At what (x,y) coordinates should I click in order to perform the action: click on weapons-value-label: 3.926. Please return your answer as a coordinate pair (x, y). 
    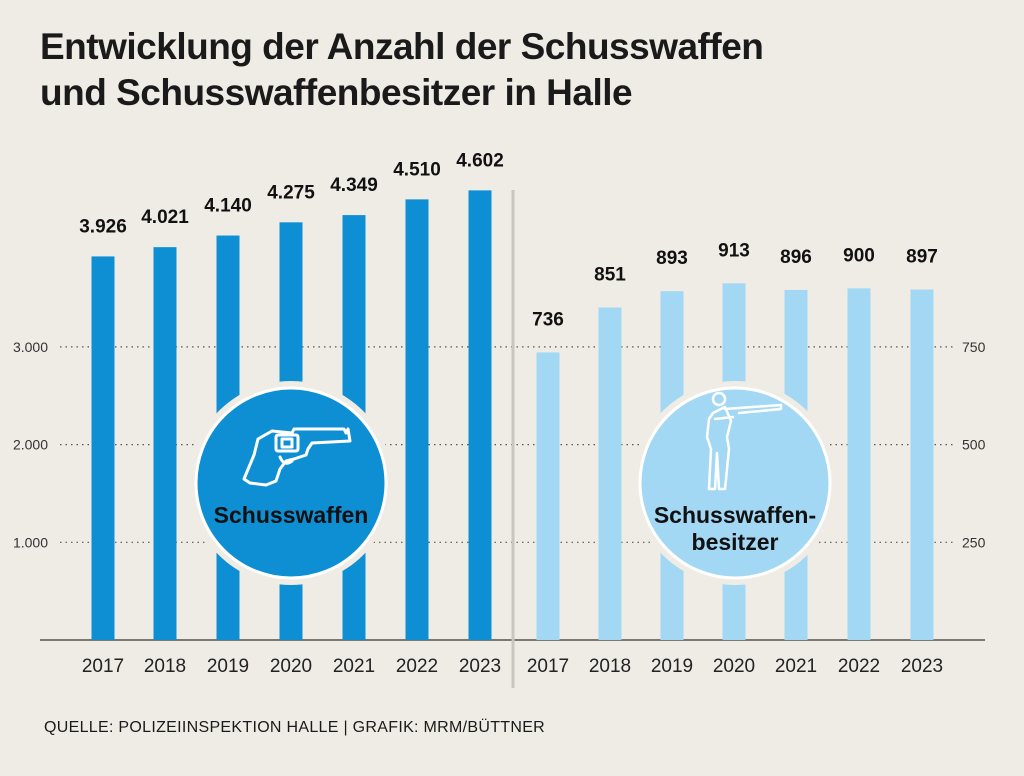
    Looking at the image, I should click on (103, 226).